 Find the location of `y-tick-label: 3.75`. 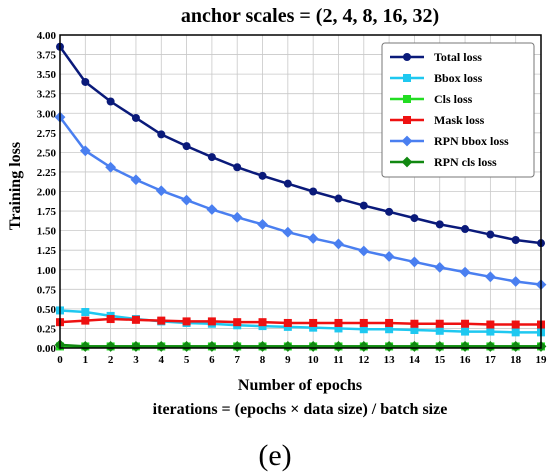

y-tick-label: 3.75 is located at coordinates (47, 56).